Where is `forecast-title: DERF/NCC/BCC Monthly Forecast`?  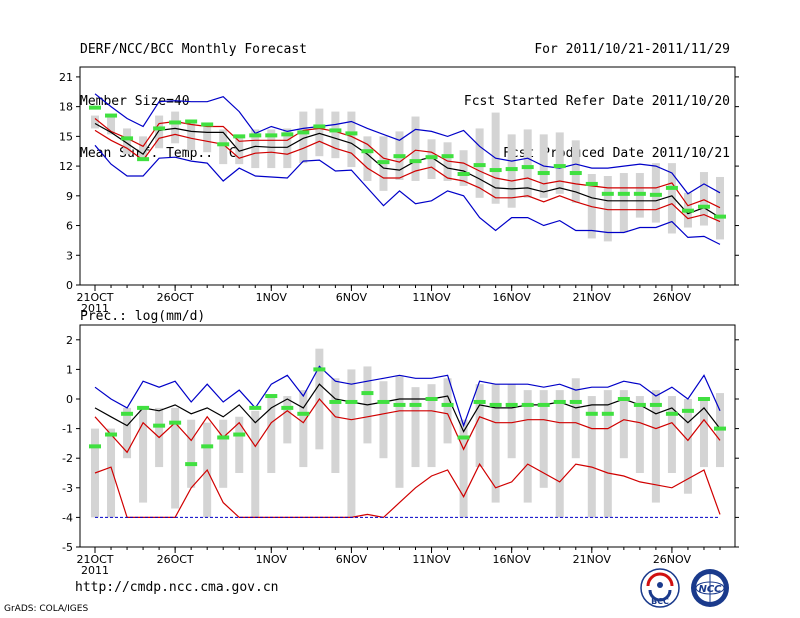 forecast-title: DERF/NCC/BCC Monthly Forecast is located at coordinates (193, 49).